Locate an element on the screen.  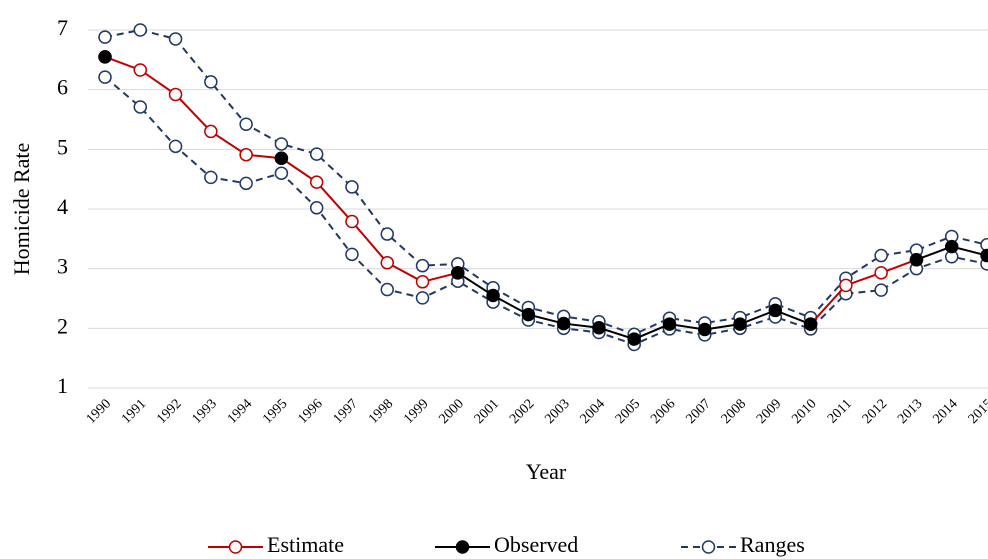
x-tick-label: 1997 is located at coordinates (346, 411).